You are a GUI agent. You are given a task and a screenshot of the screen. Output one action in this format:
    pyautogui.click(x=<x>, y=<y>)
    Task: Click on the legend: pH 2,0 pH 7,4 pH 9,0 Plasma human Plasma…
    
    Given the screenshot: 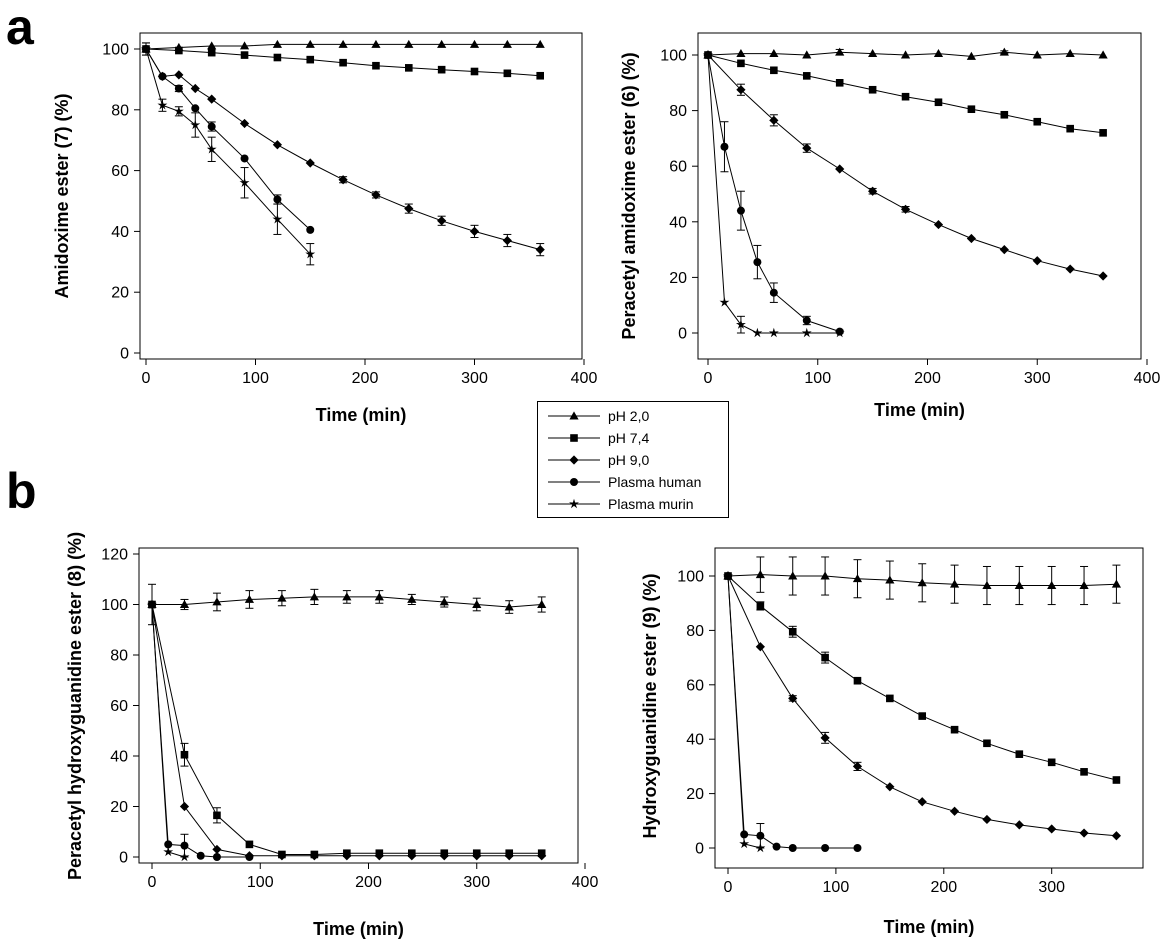 What is the action you would take?
    pyautogui.click(x=633, y=459)
    